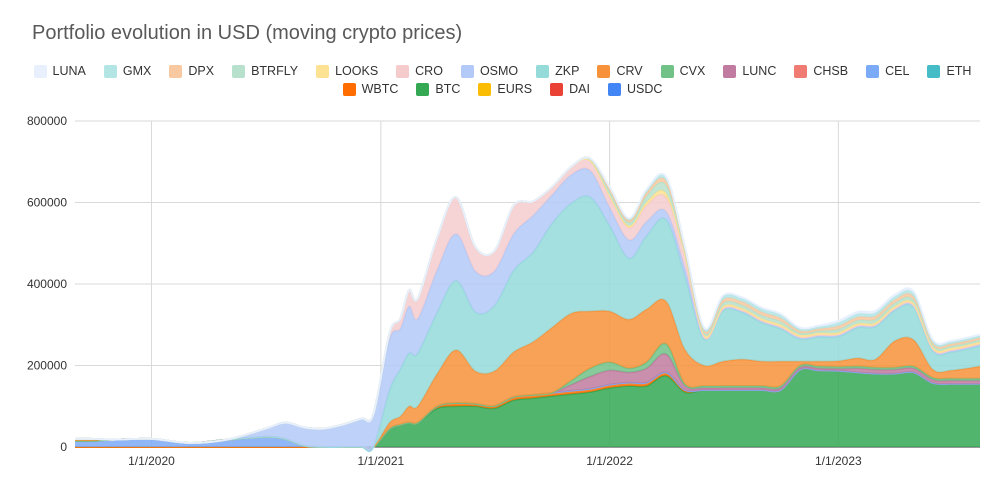 The width and height of the screenshot is (1005, 492). Describe the element at coordinates (629, 71) in the screenshot. I see `legend-label: CRV` at that location.